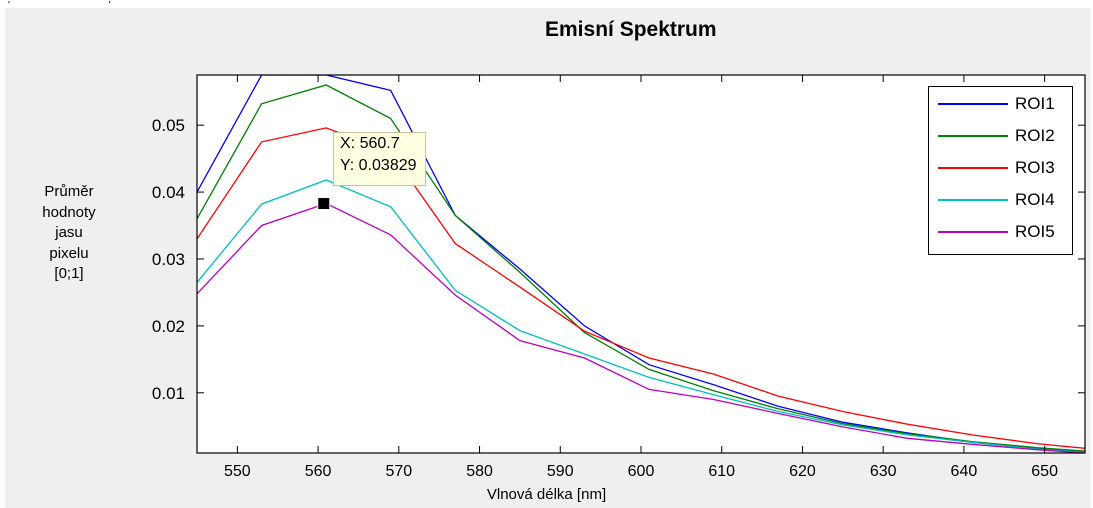  Describe the element at coordinates (168, 259) in the screenshot. I see `y-tick-label: 0.03` at that location.